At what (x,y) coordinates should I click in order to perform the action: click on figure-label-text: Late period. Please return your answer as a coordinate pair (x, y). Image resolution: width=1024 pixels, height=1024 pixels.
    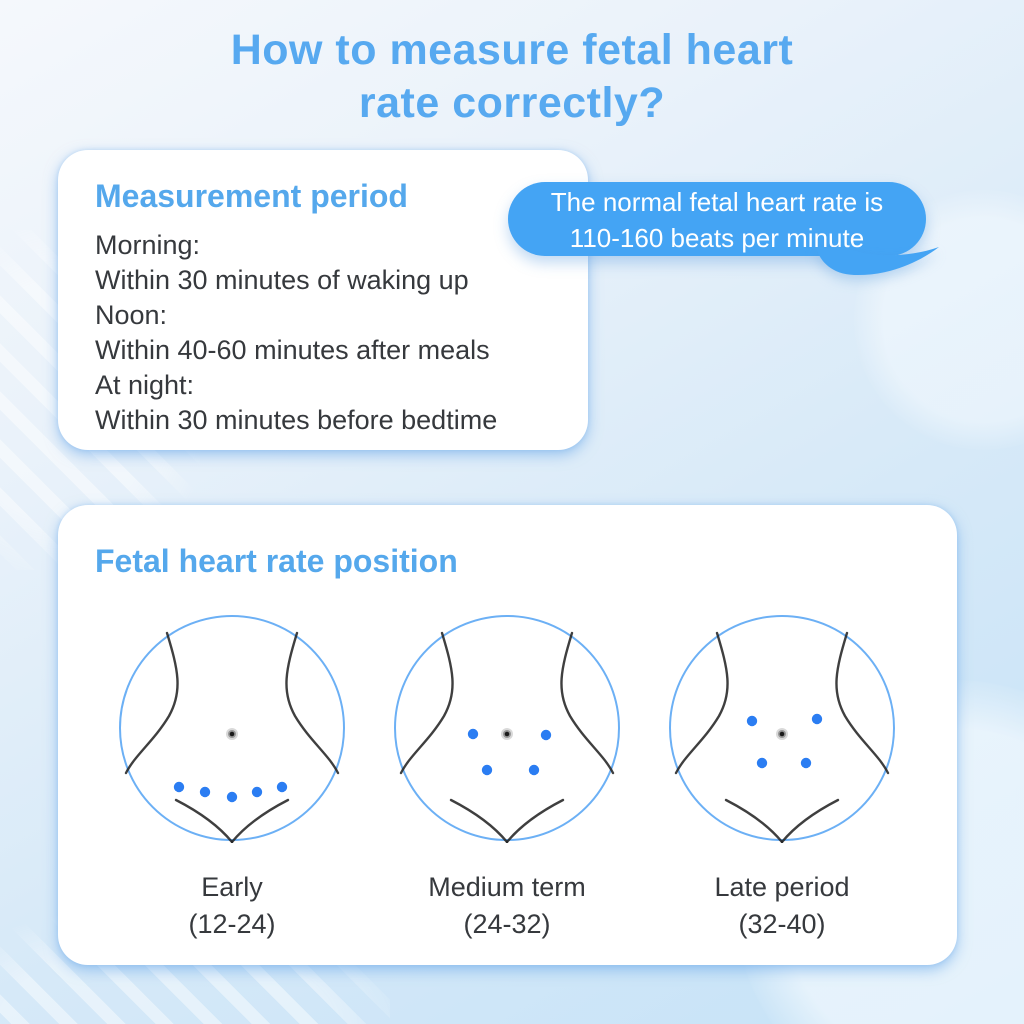
    Looking at the image, I should click on (782, 887).